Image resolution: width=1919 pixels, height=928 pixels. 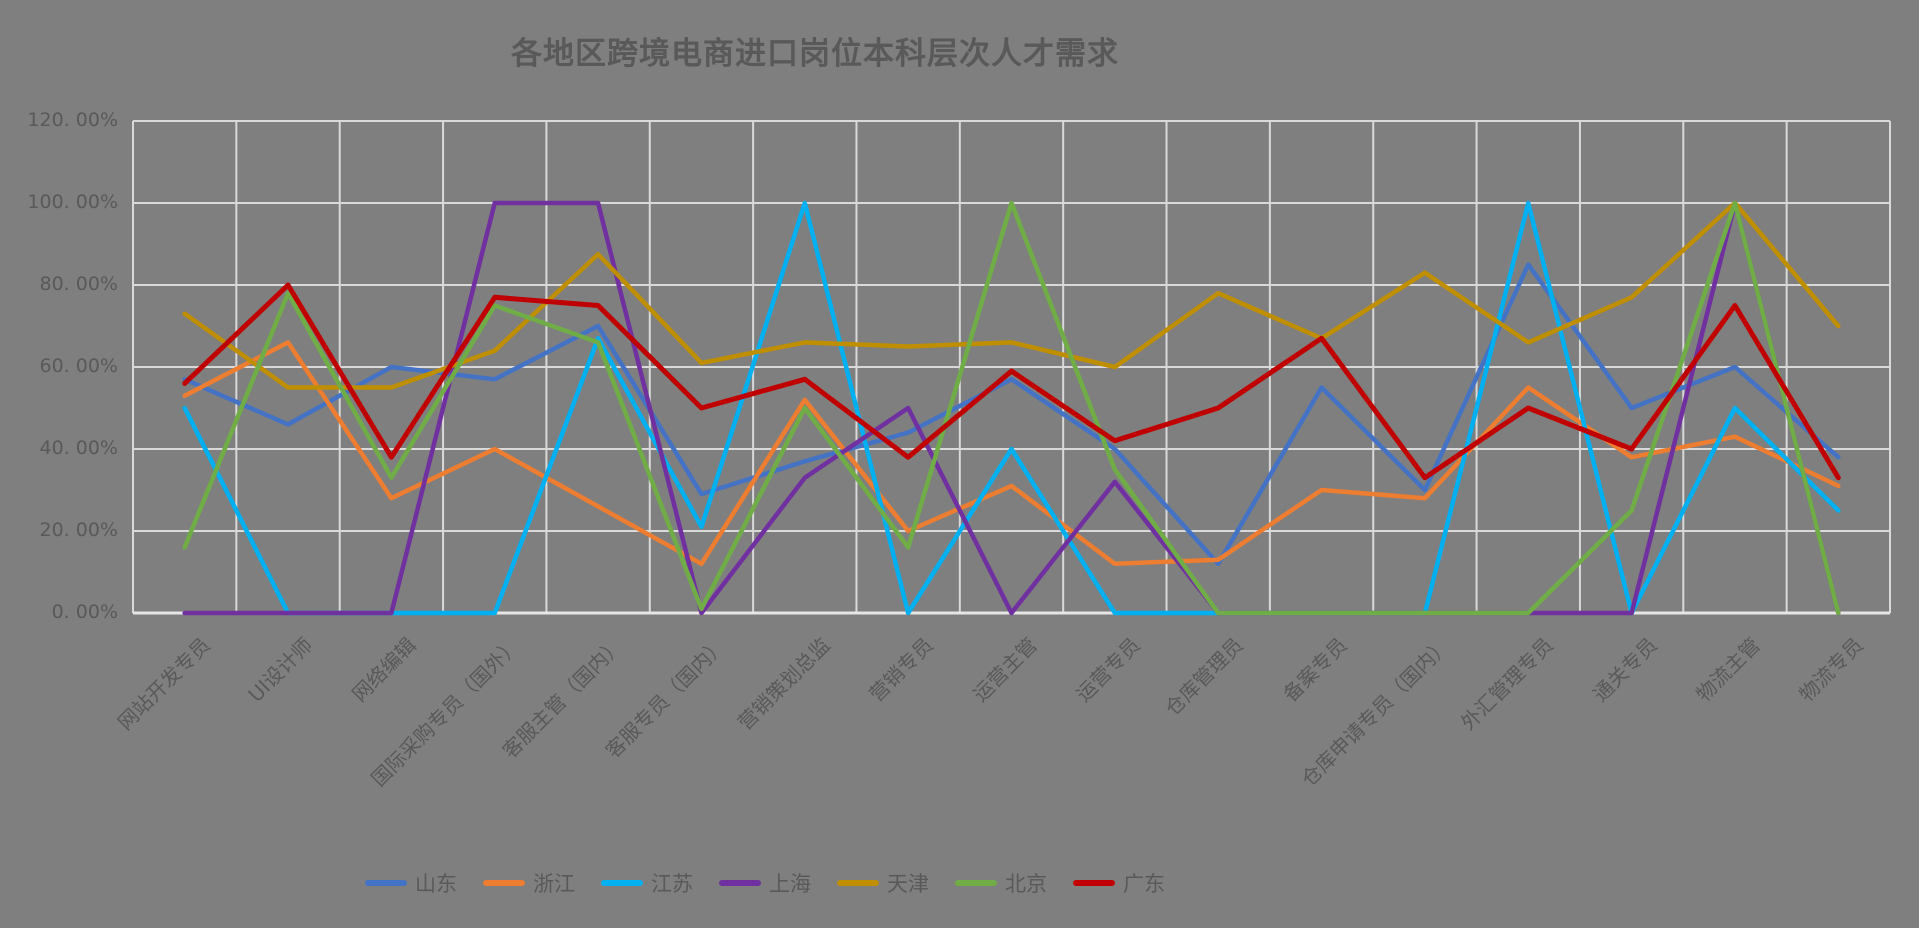 I want to click on chart-title: 各地区跨境电商进口岗位本科层次人才需求, so click(x=815, y=54).